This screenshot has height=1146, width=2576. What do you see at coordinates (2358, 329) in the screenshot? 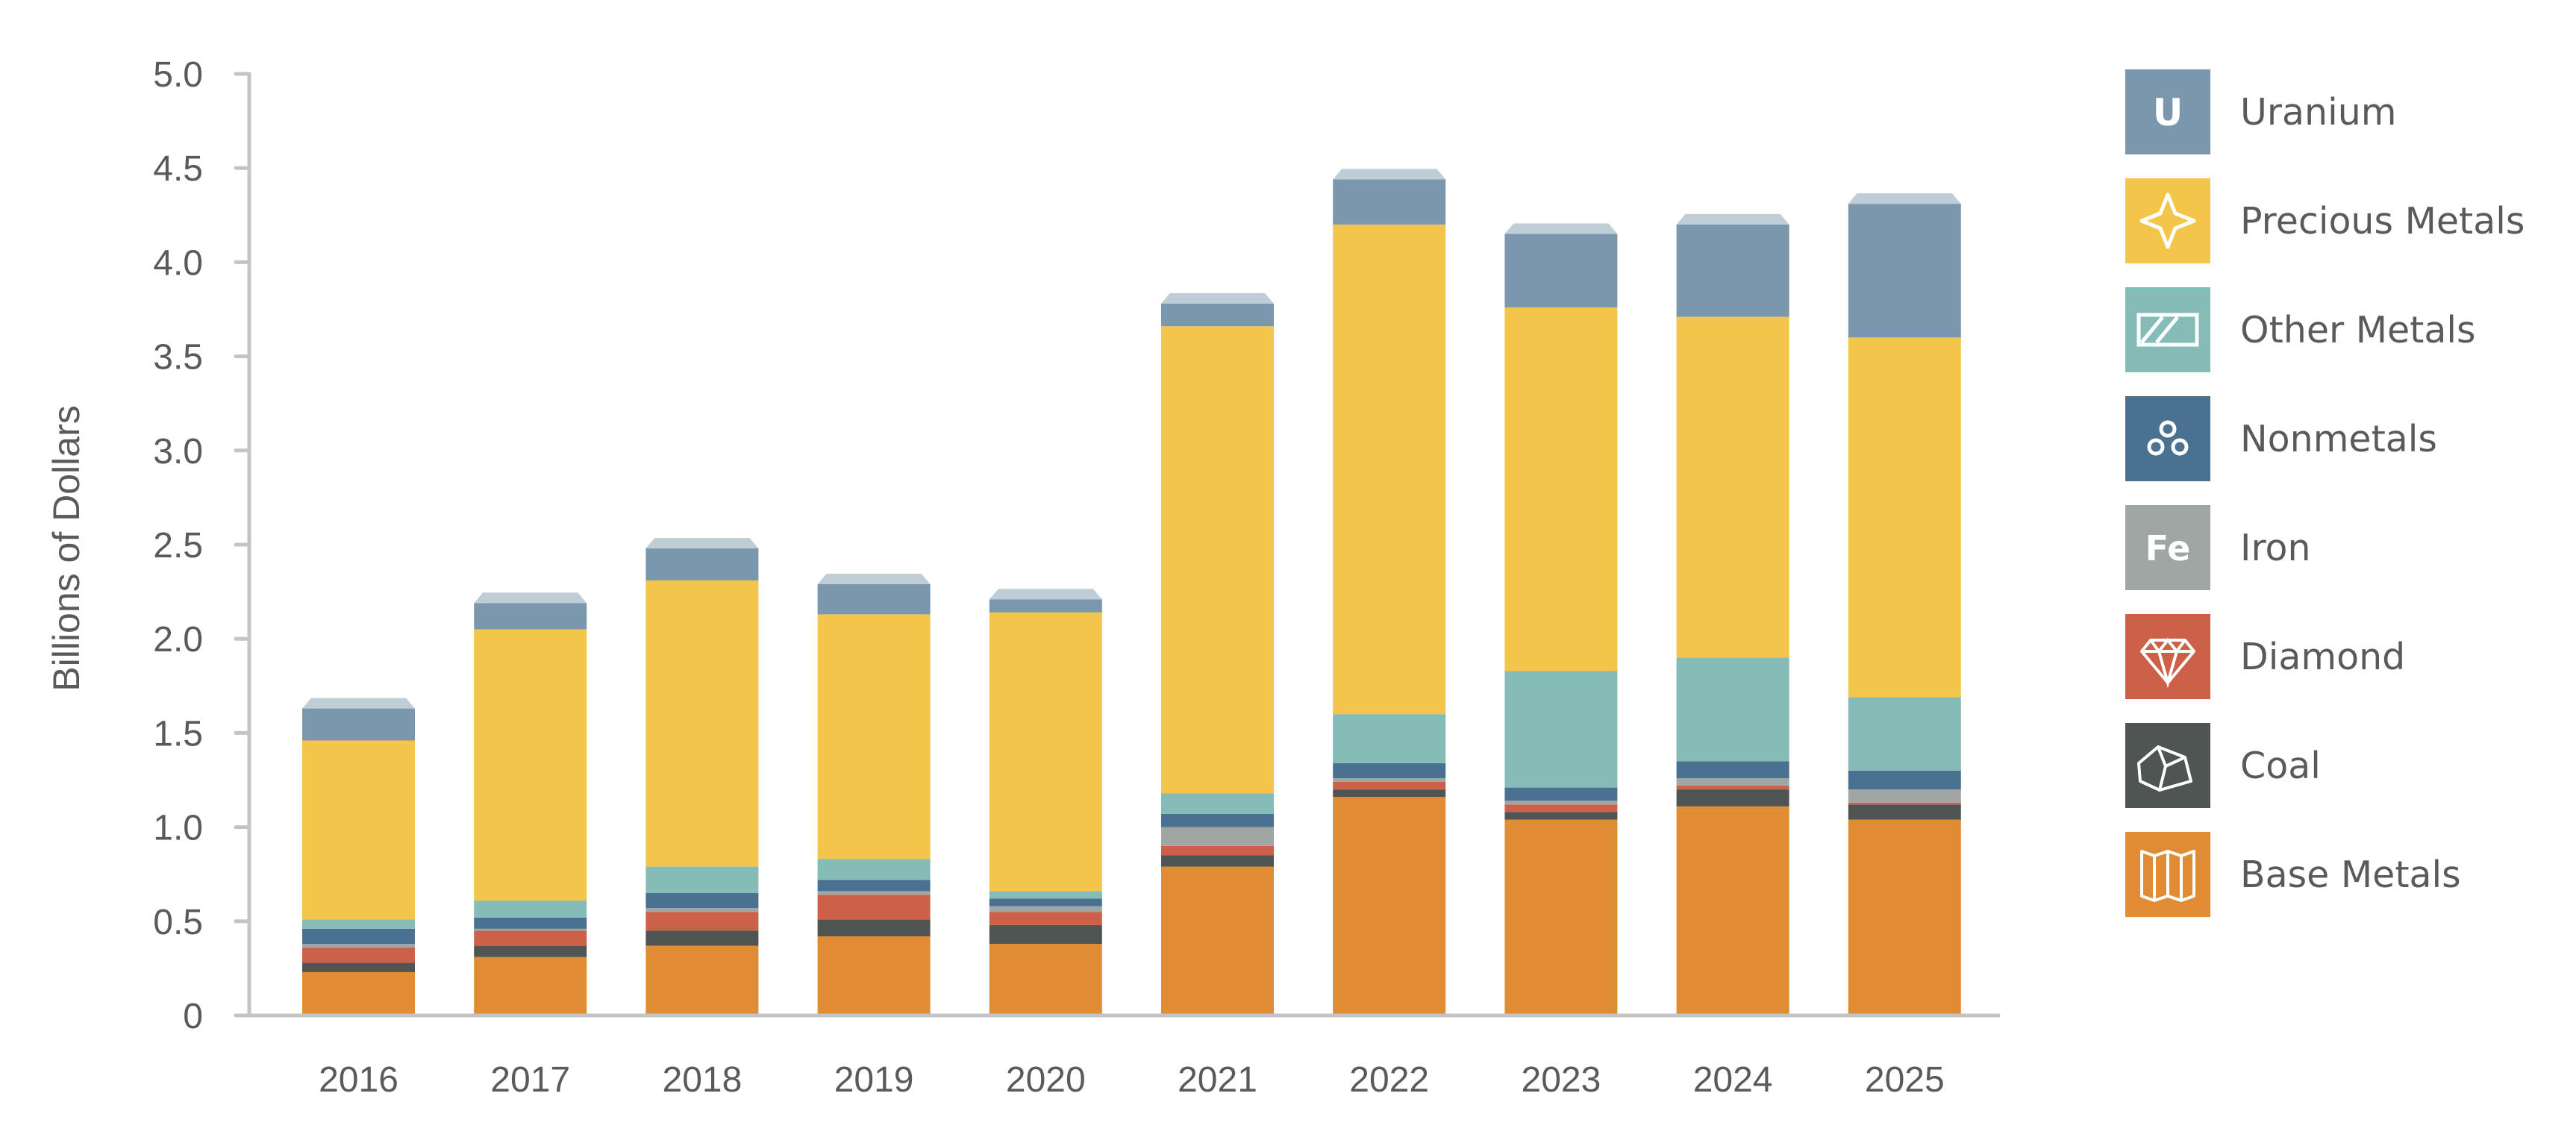
I see `legend-label: Other Metals` at bounding box center [2358, 329].